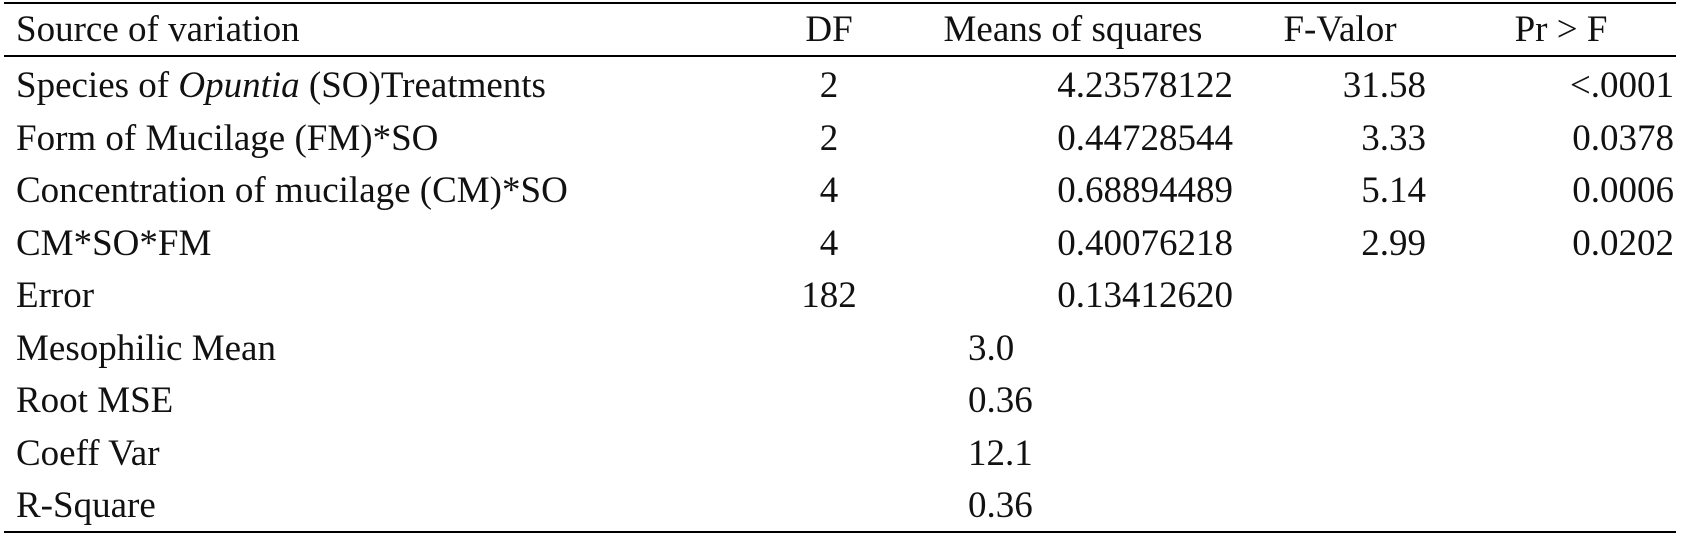 The image size is (1688, 535). I want to click on cell-value: 31.58, so click(1384, 85).